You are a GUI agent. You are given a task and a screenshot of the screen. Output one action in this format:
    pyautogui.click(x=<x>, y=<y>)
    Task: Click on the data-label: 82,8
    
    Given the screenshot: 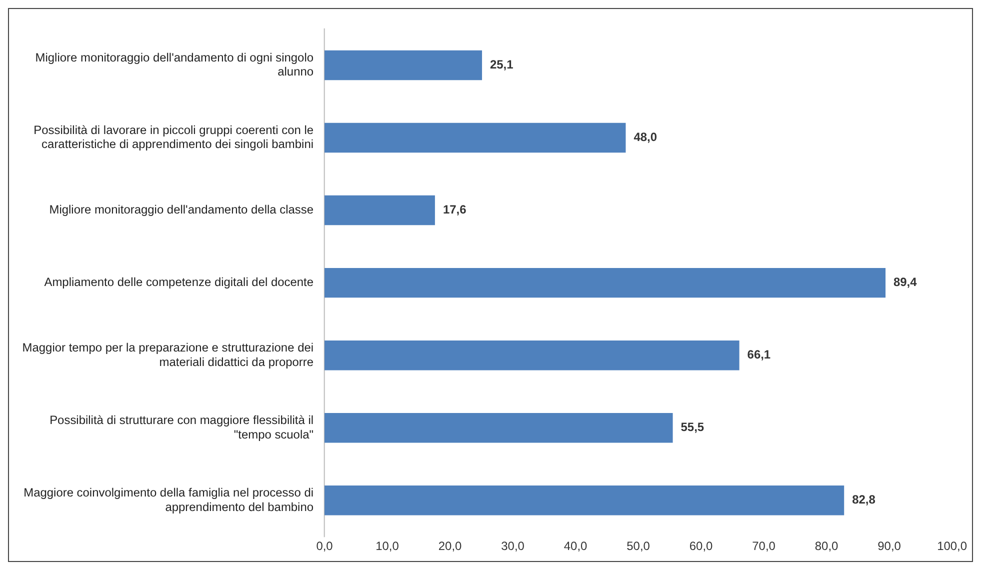 What is the action you would take?
    pyautogui.click(x=864, y=499)
    